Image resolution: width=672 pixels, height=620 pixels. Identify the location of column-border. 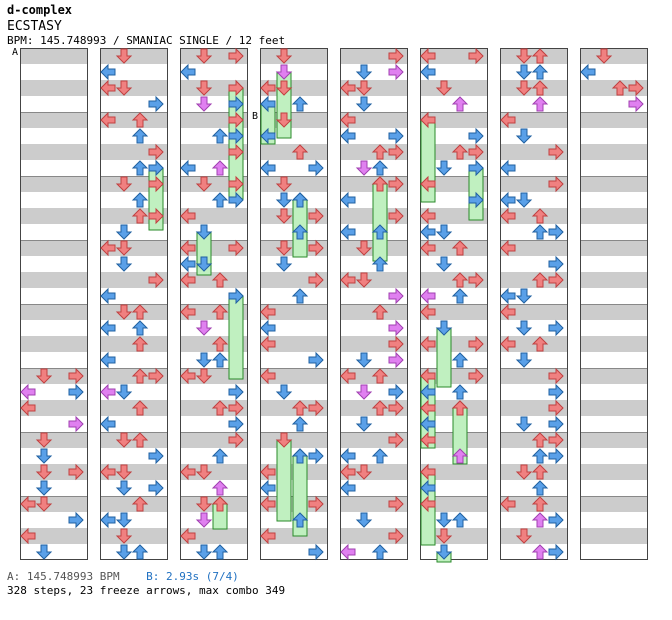
(294, 304).